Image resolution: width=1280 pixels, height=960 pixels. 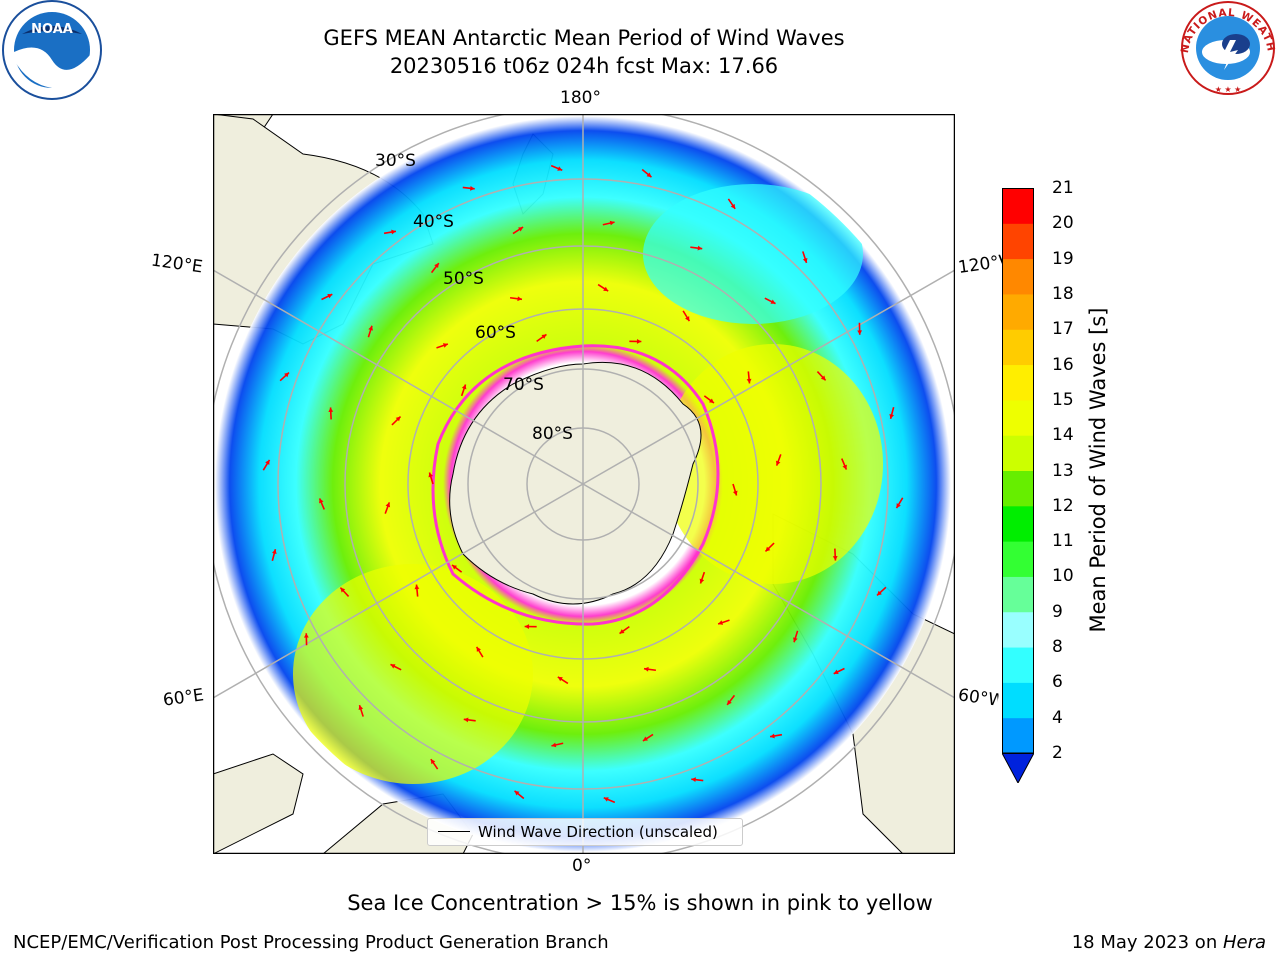 I want to click on colorbar-tick-label: 20, so click(x=1063, y=223).